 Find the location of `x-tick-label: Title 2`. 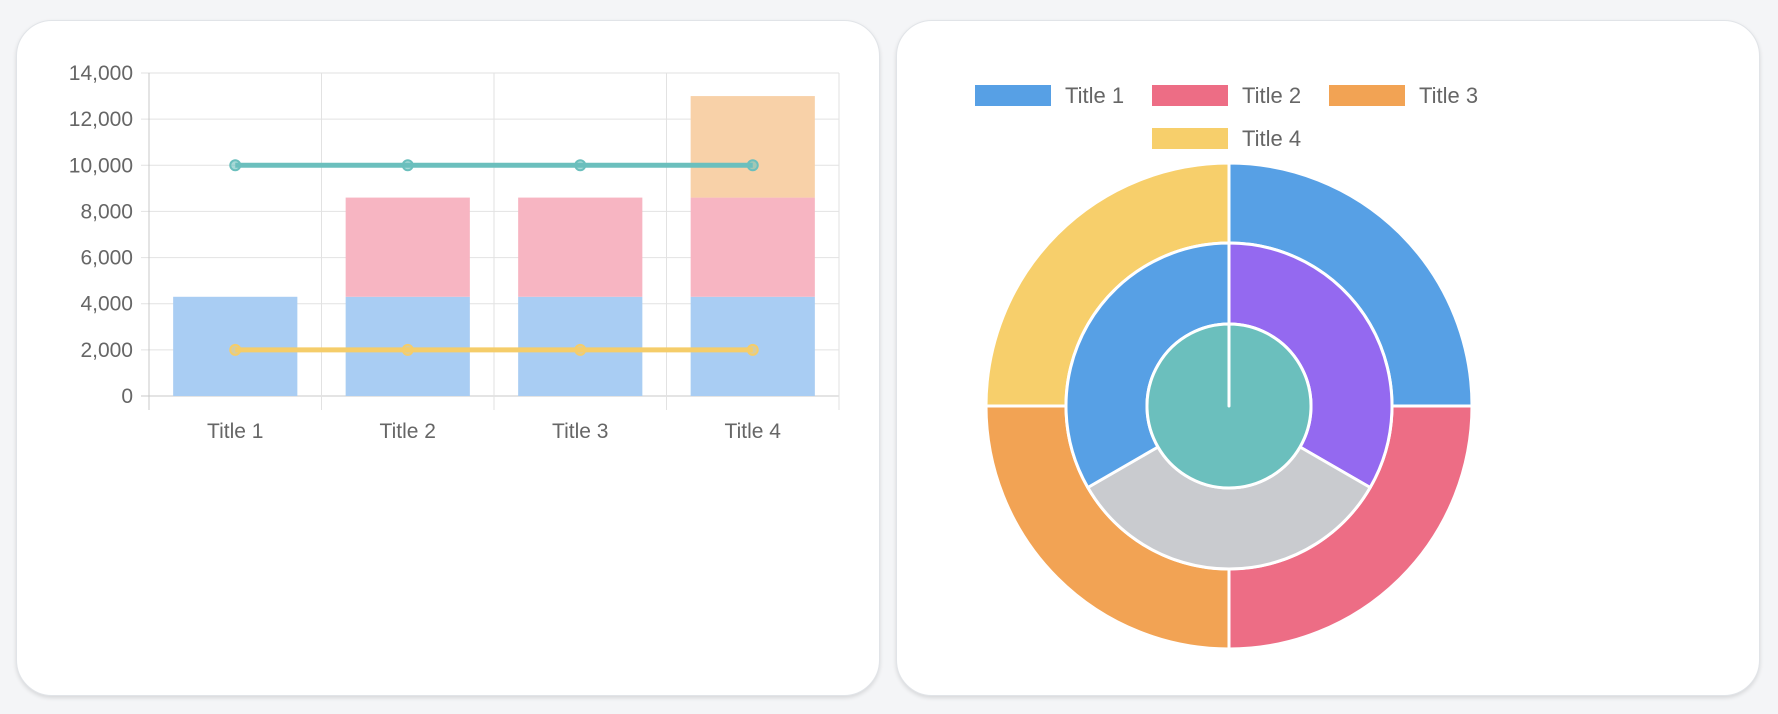

x-tick-label: Title 2 is located at coordinates (408, 431).